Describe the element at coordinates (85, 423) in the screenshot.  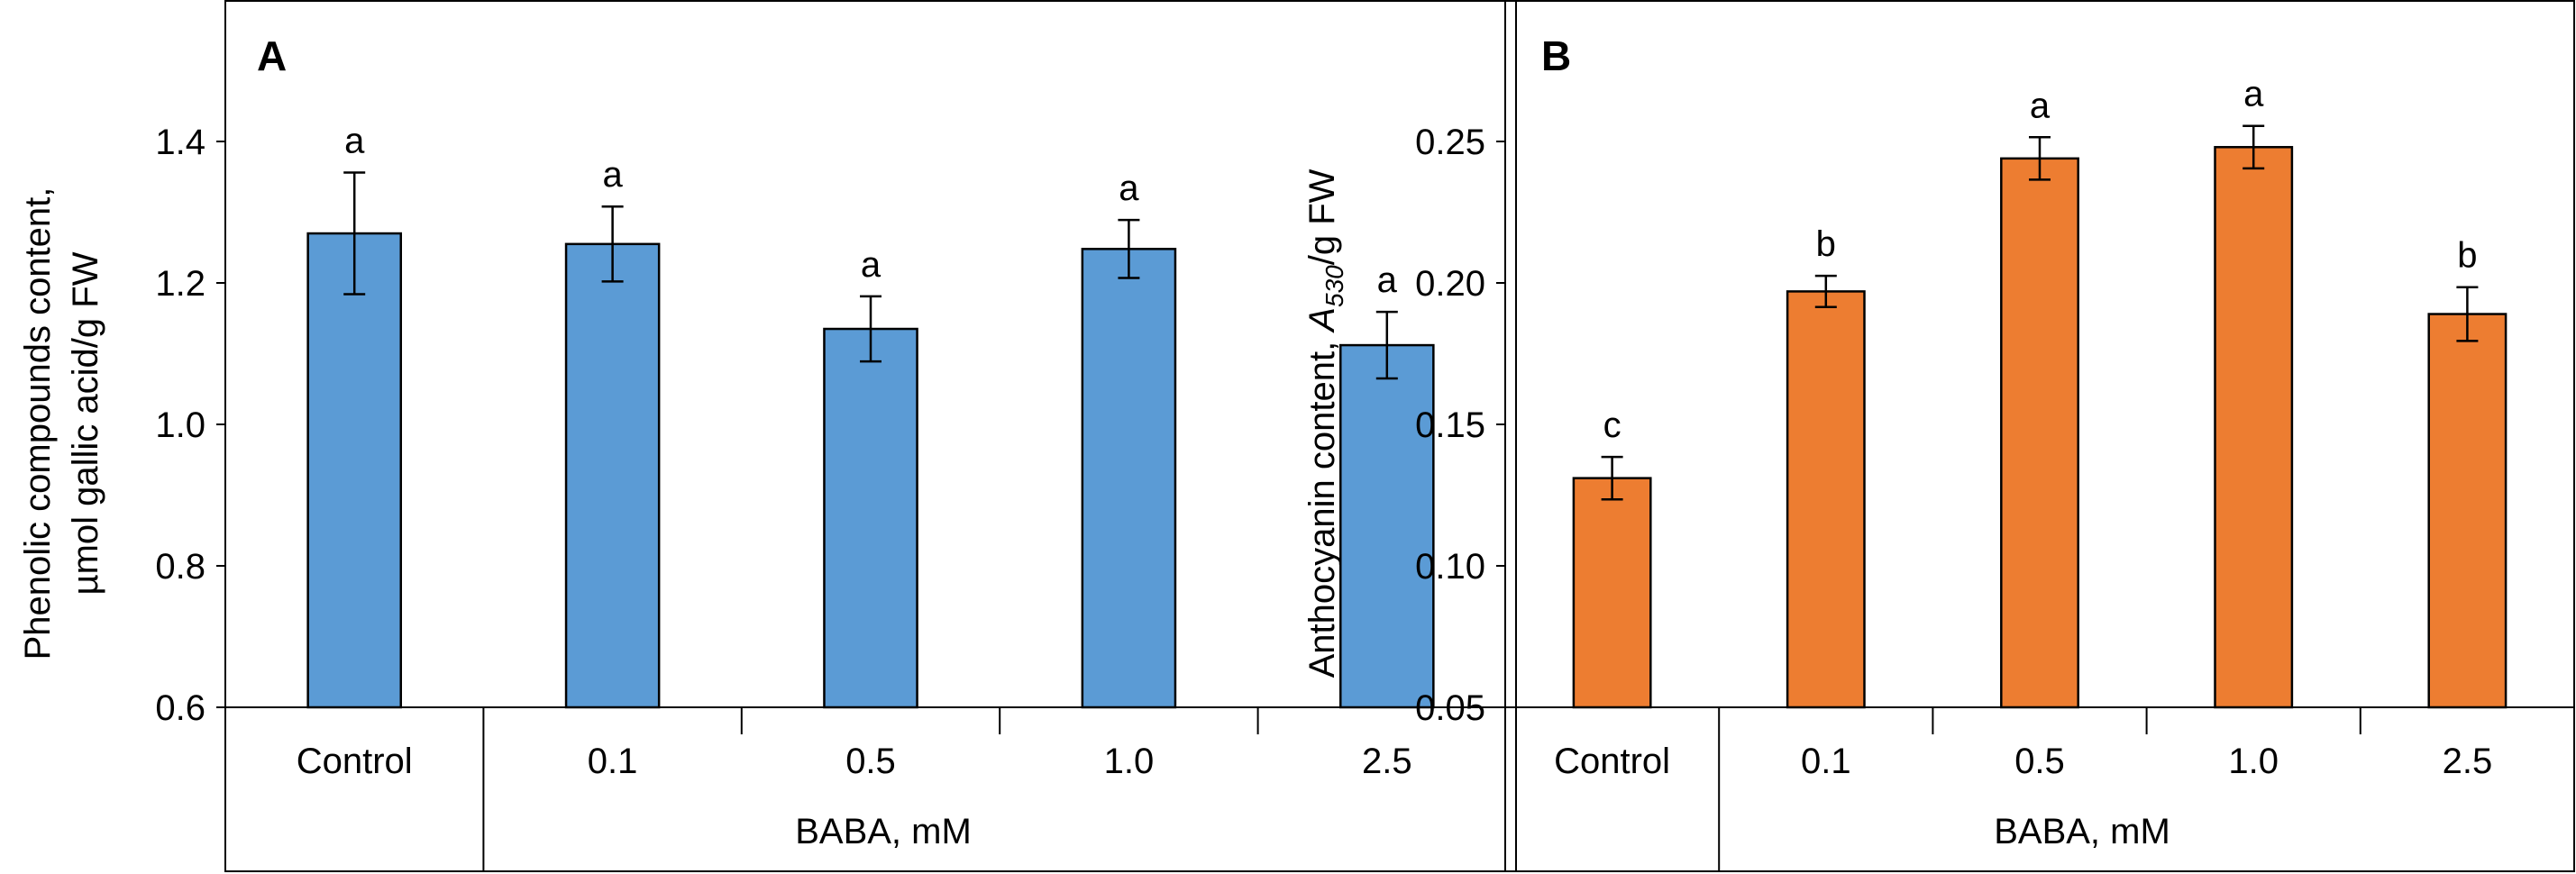
I see `panel-a-ylabel-line2: µmol gallic acid/g FW` at that location.